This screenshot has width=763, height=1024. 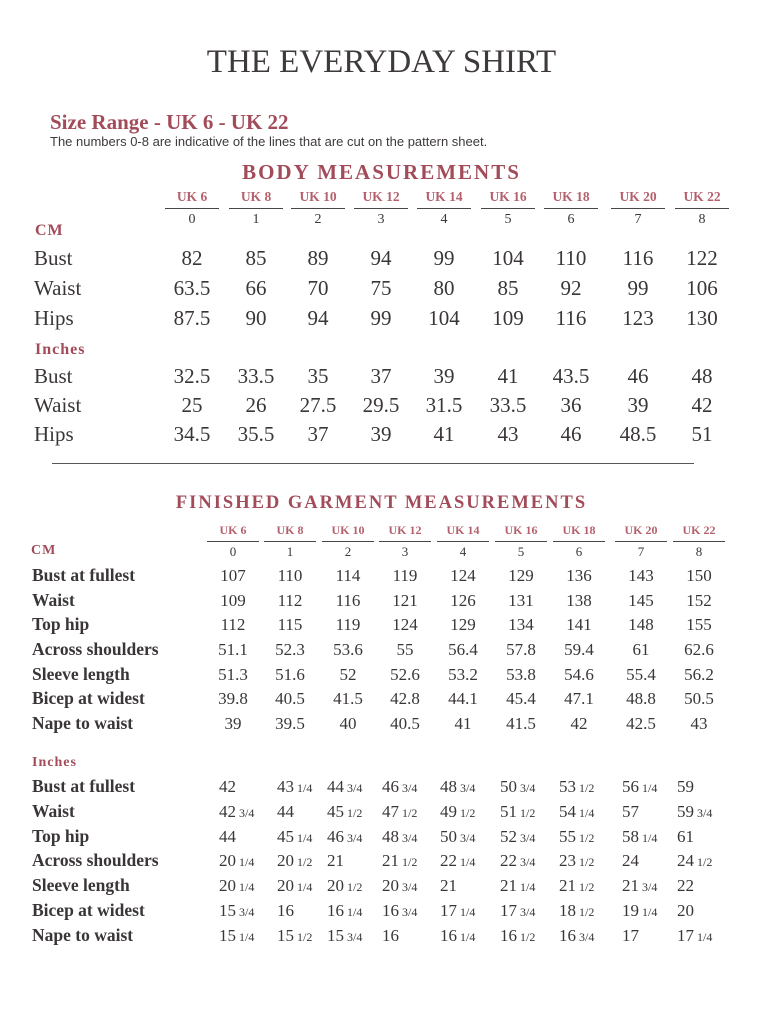 I want to click on measurement-value: 48 3/4, so click(x=458, y=786).